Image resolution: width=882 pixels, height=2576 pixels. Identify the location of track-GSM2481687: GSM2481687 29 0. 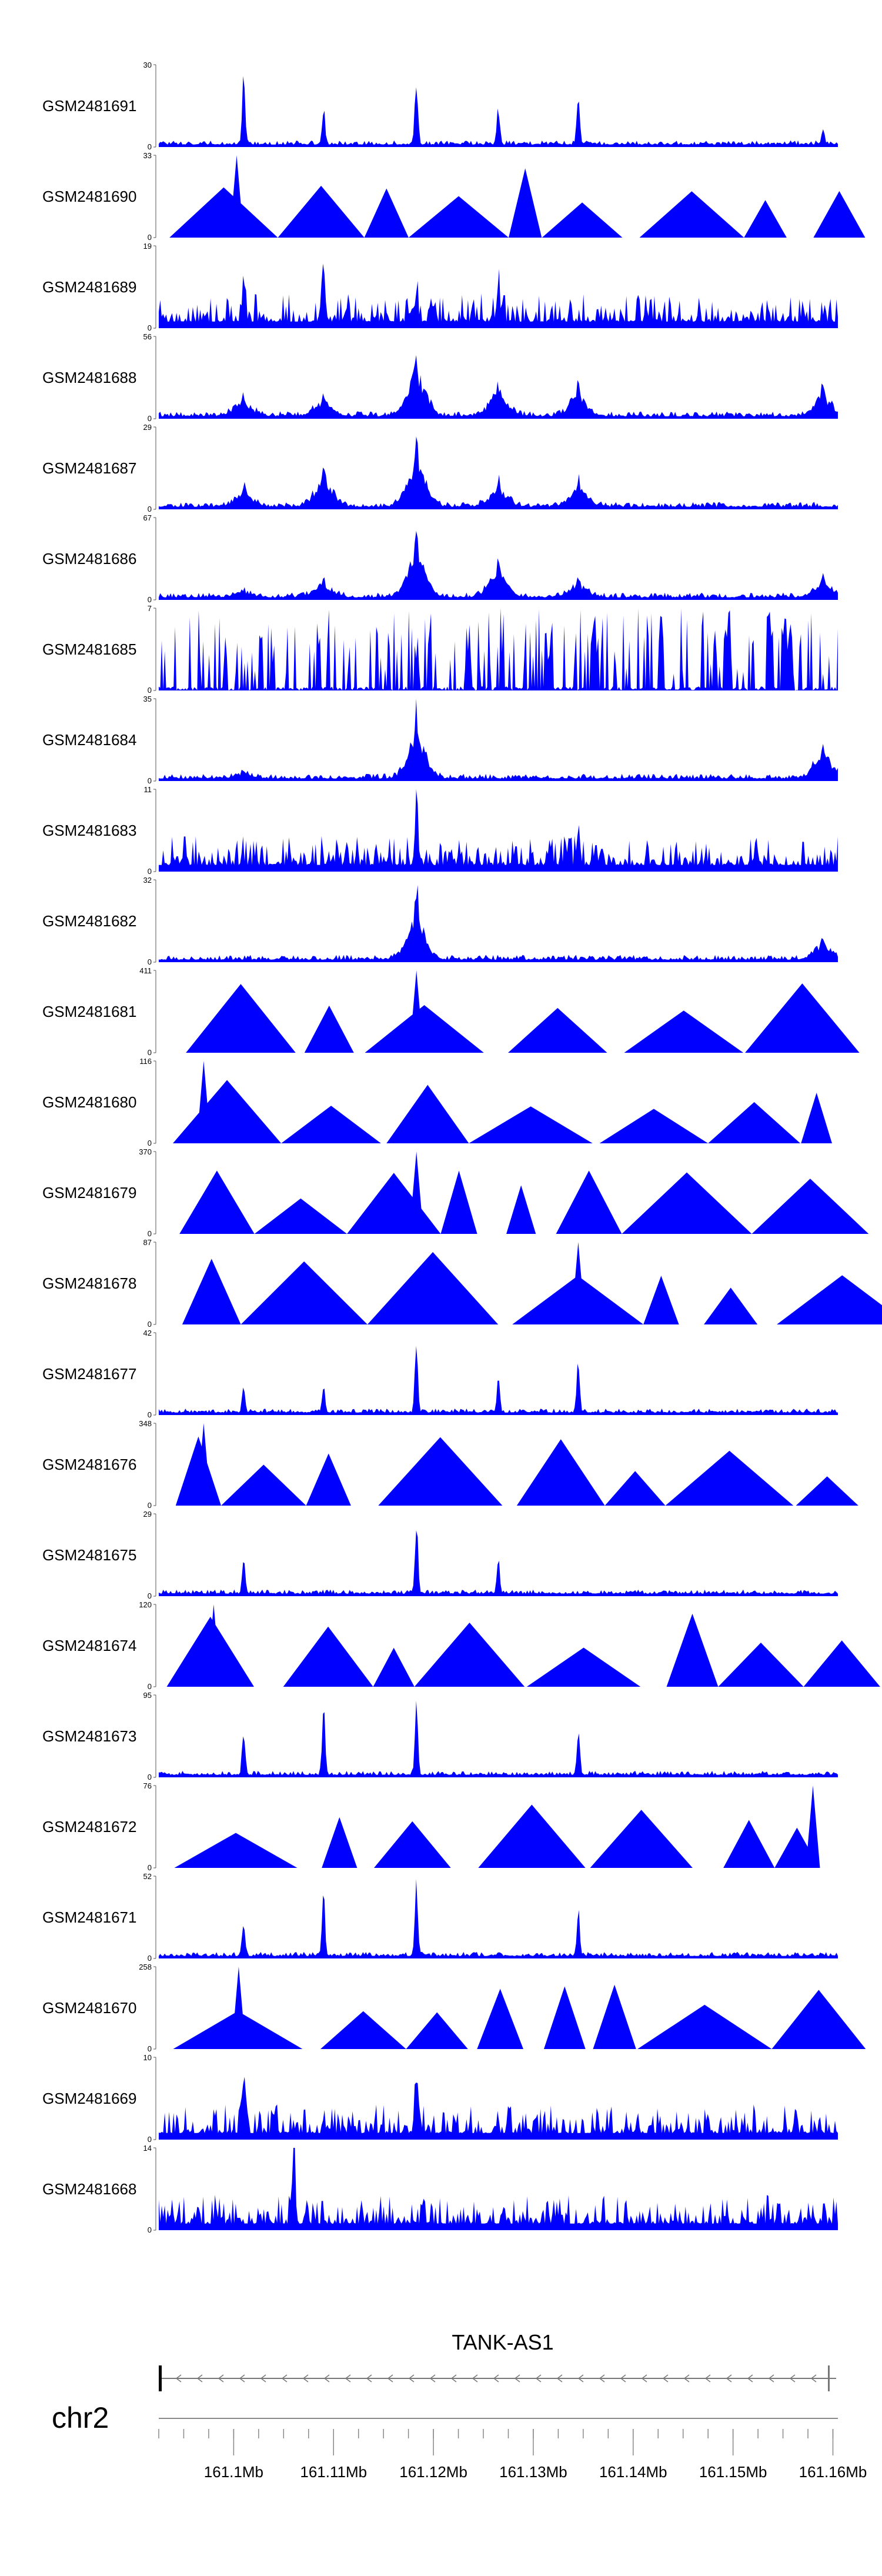
(440, 468).